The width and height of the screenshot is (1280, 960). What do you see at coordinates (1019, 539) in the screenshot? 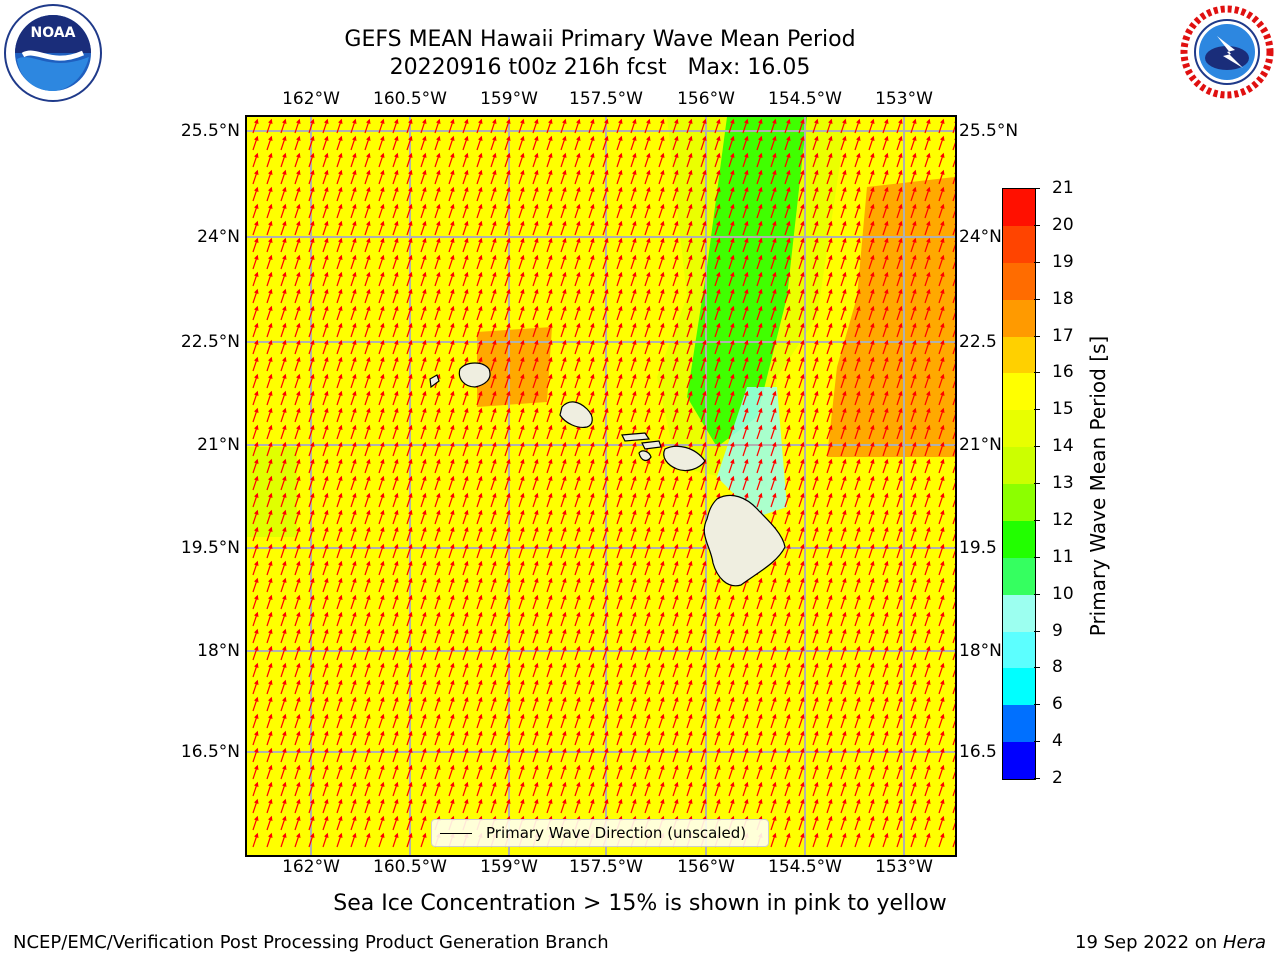
I see `colorbar-segment` at bounding box center [1019, 539].